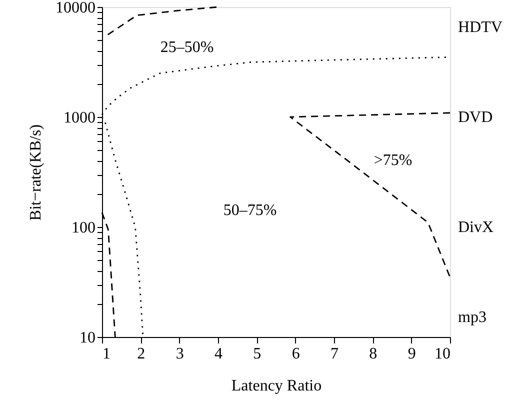 The image size is (513, 402). Describe the element at coordinates (84, 228) in the screenshot. I see `y-tick-label: 100` at that location.